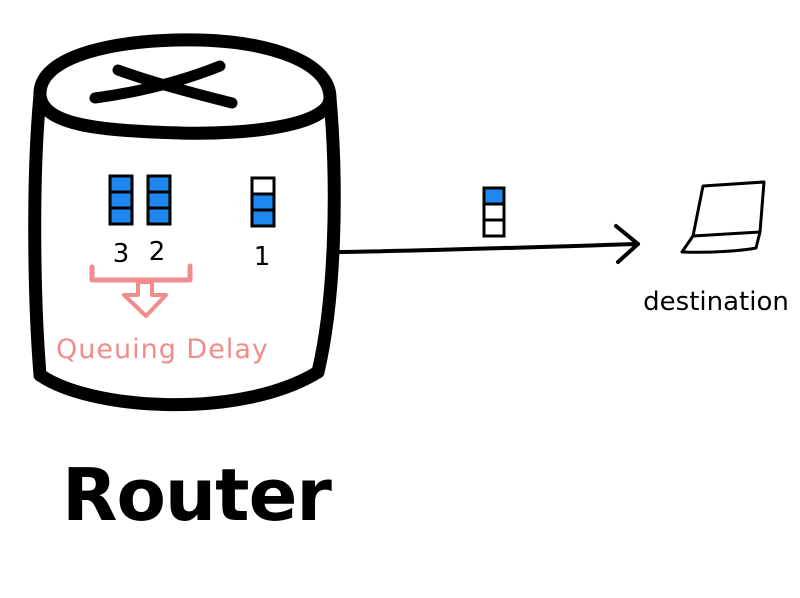 This screenshot has height=598, width=800. Describe the element at coordinates (487, 244) in the screenshot. I see `link-arrow` at that location.